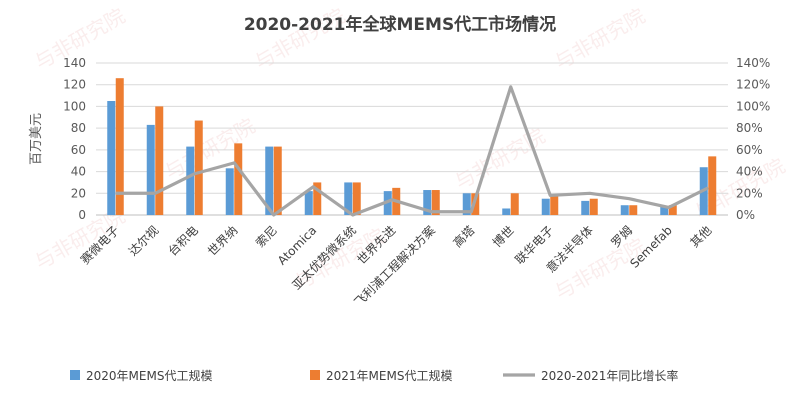 This screenshot has width=800, height=400. Describe the element at coordinates (753, 85) in the screenshot. I see `right-tick-label: 120%` at that location.